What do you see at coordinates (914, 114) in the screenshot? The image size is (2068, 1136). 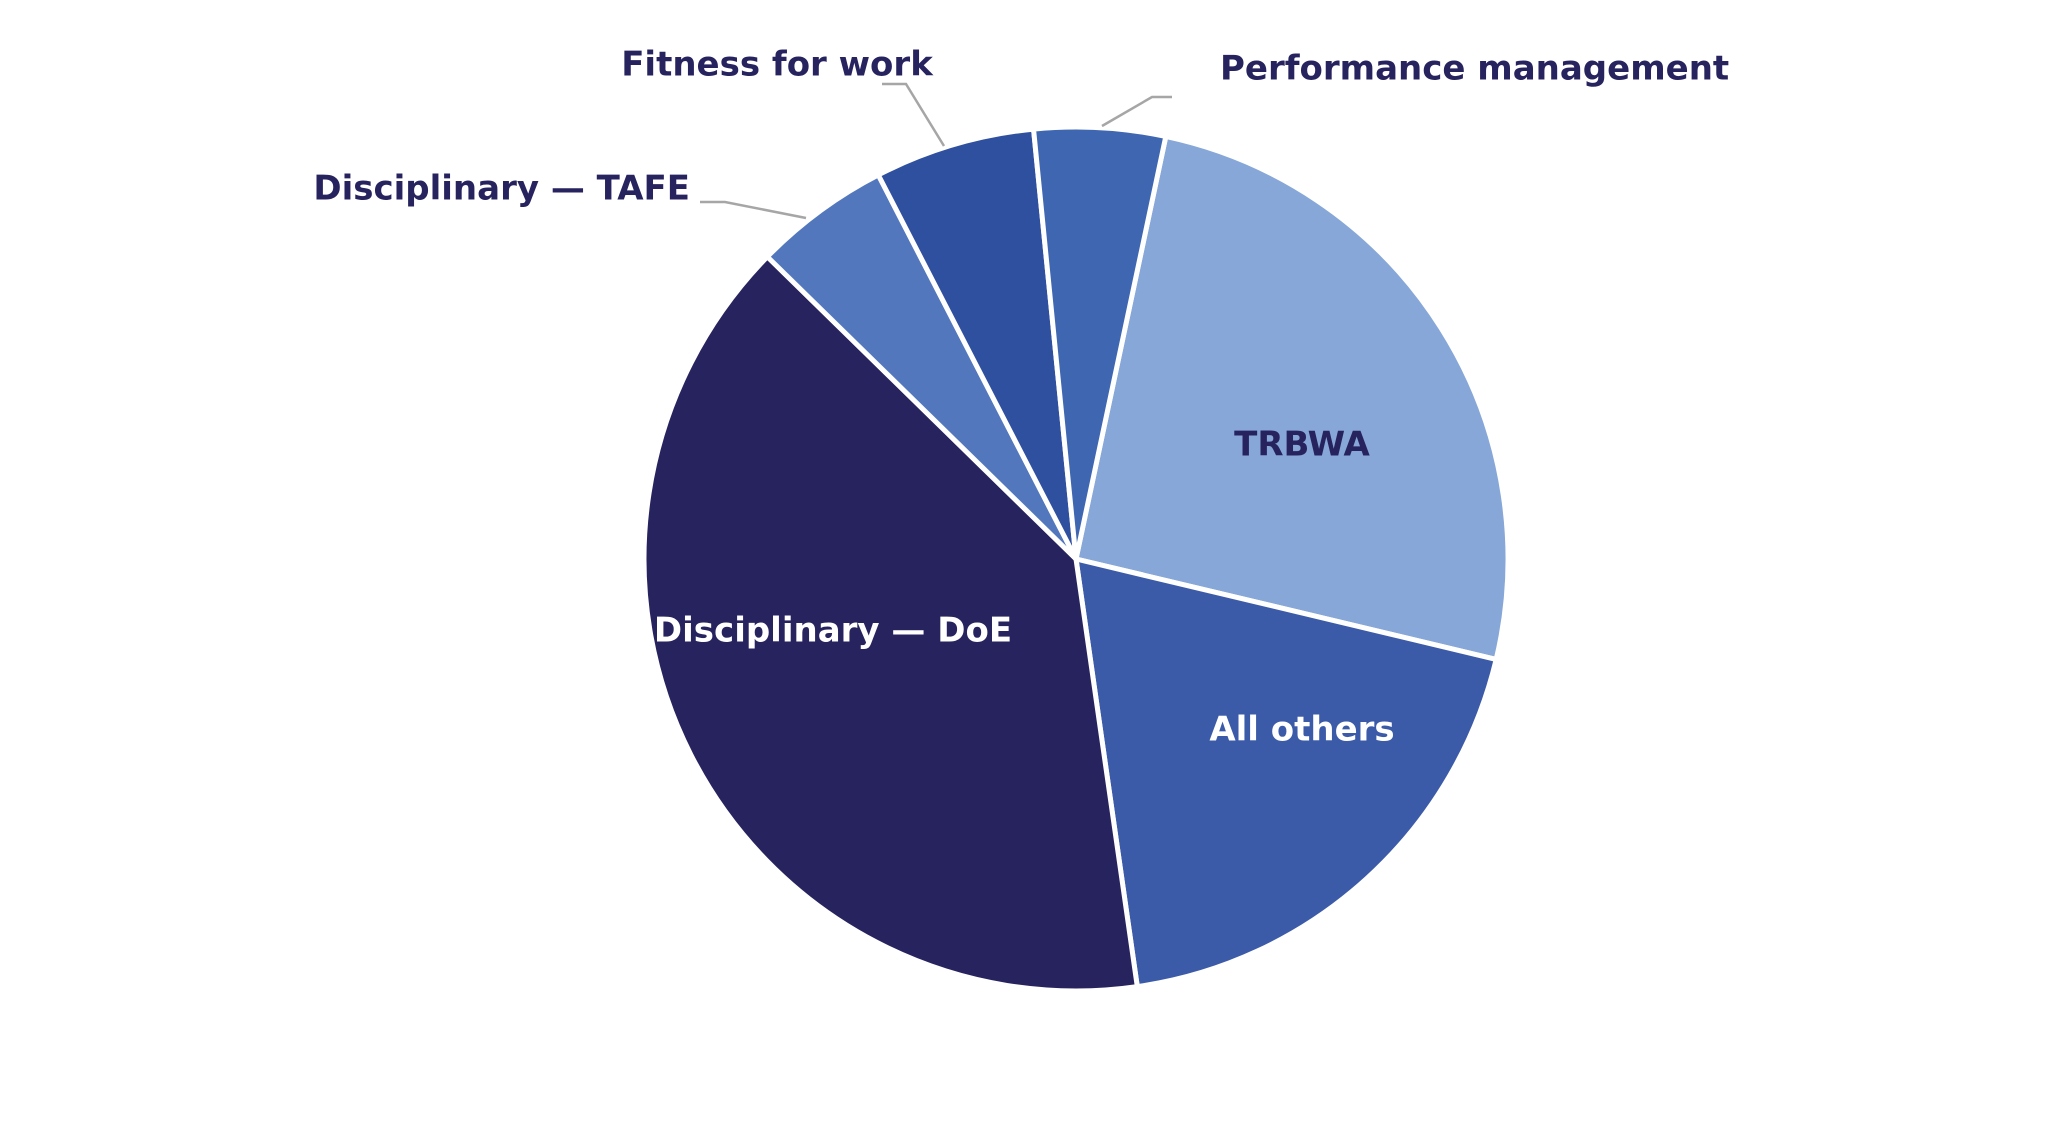 I see `leader-line-fitness-for-work` at bounding box center [914, 114].